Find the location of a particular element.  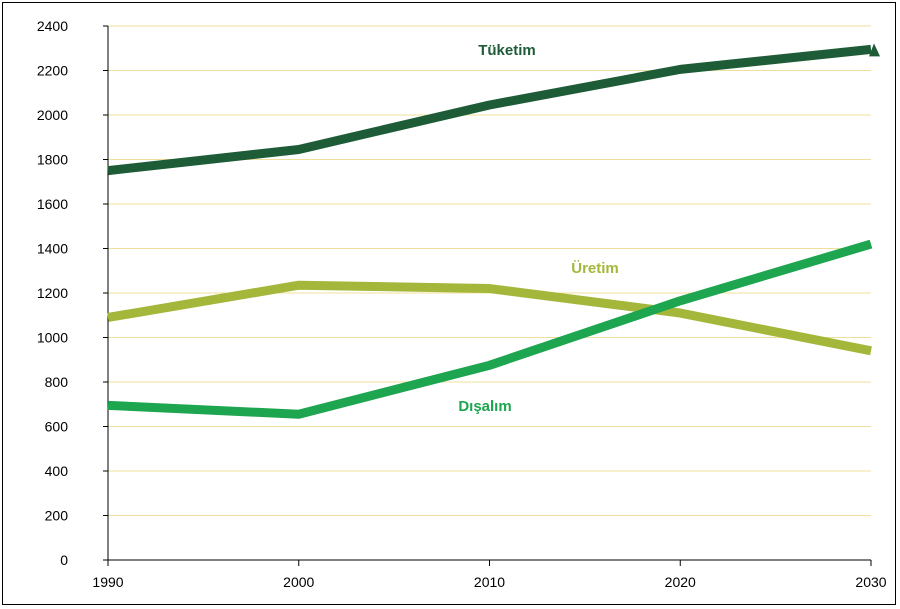

x-tick-label: 2000 is located at coordinates (298, 582).